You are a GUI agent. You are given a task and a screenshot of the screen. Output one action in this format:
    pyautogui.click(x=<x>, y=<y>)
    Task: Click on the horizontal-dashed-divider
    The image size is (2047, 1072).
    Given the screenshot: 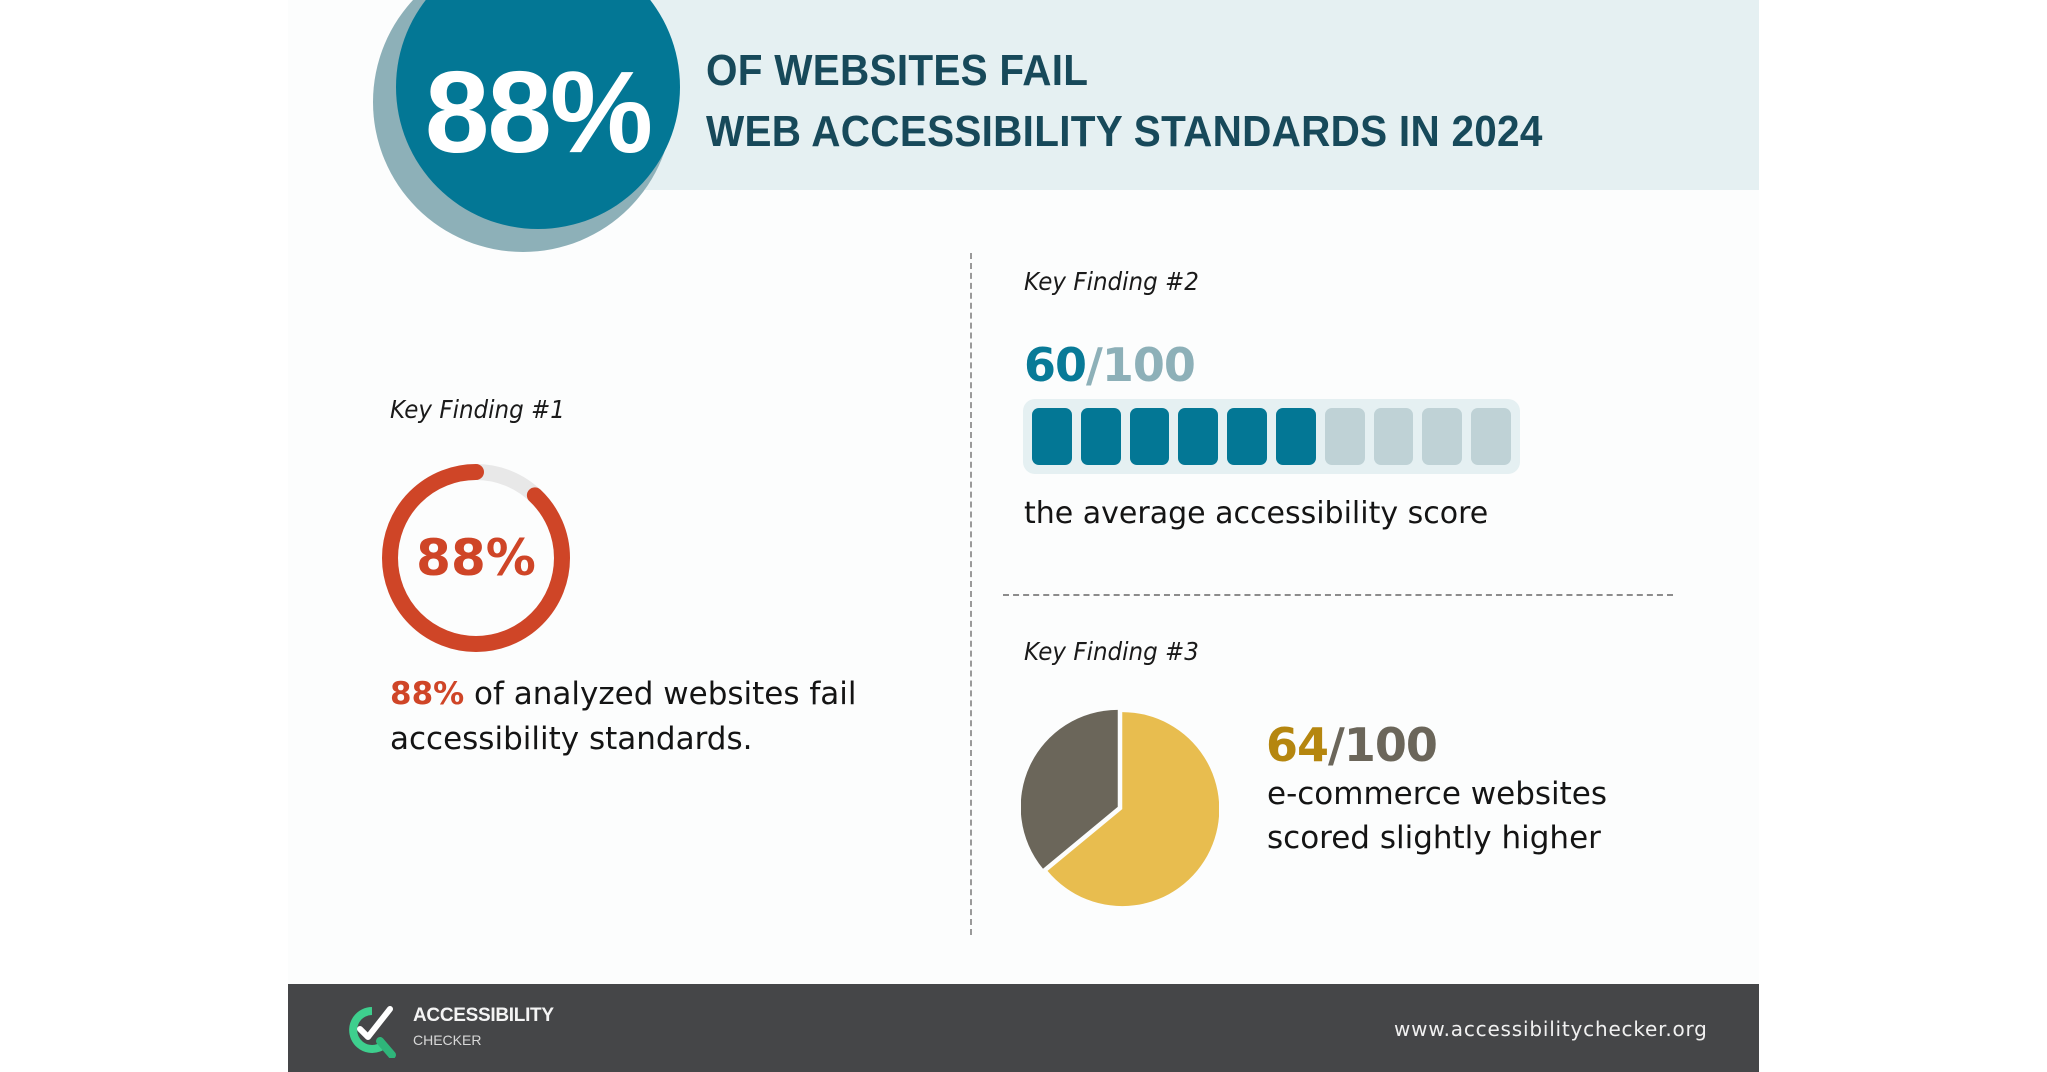 What is the action you would take?
    pyautogui.click(x=1338, y=595)
    